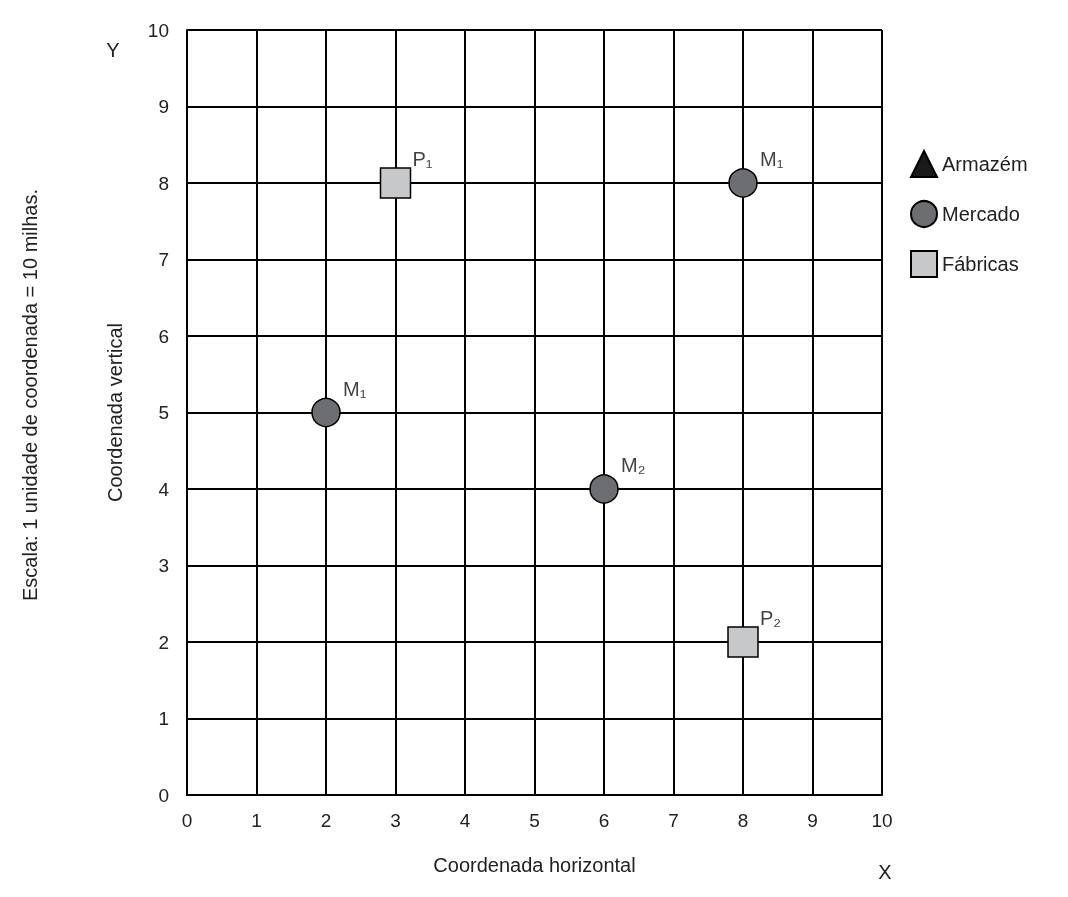  Describe the element at coordinates (534, 865) in the screenshot. I see `x-axis-title: Coordenada horizontal` at that location.